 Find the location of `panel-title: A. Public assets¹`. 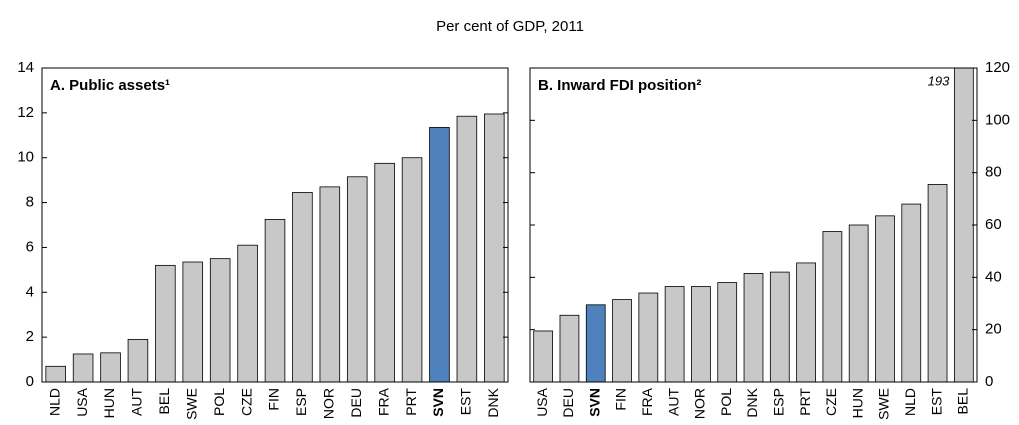

panel-title: A. Public assets¹ is located at coordinates (110, 85).